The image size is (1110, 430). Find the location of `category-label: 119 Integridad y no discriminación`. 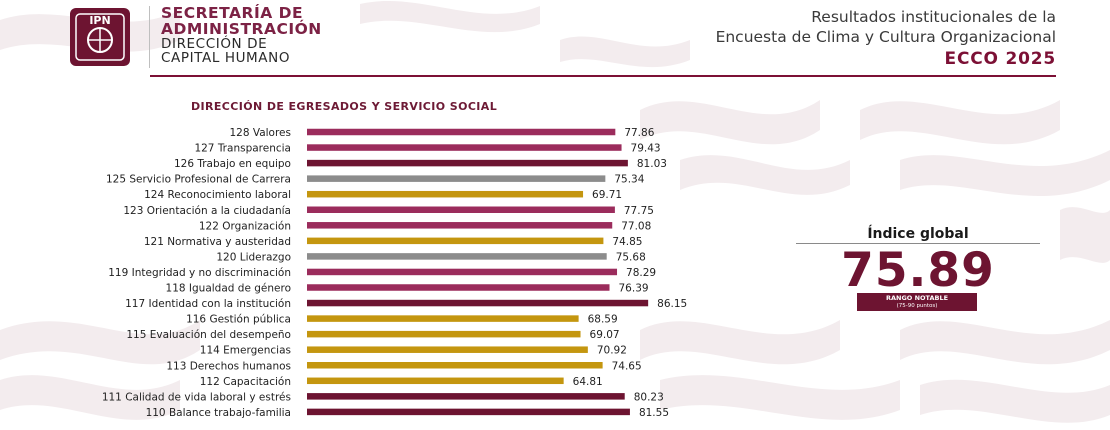

category-label: 119 Integridad y no discriminación is located at coordinates (199, 273).